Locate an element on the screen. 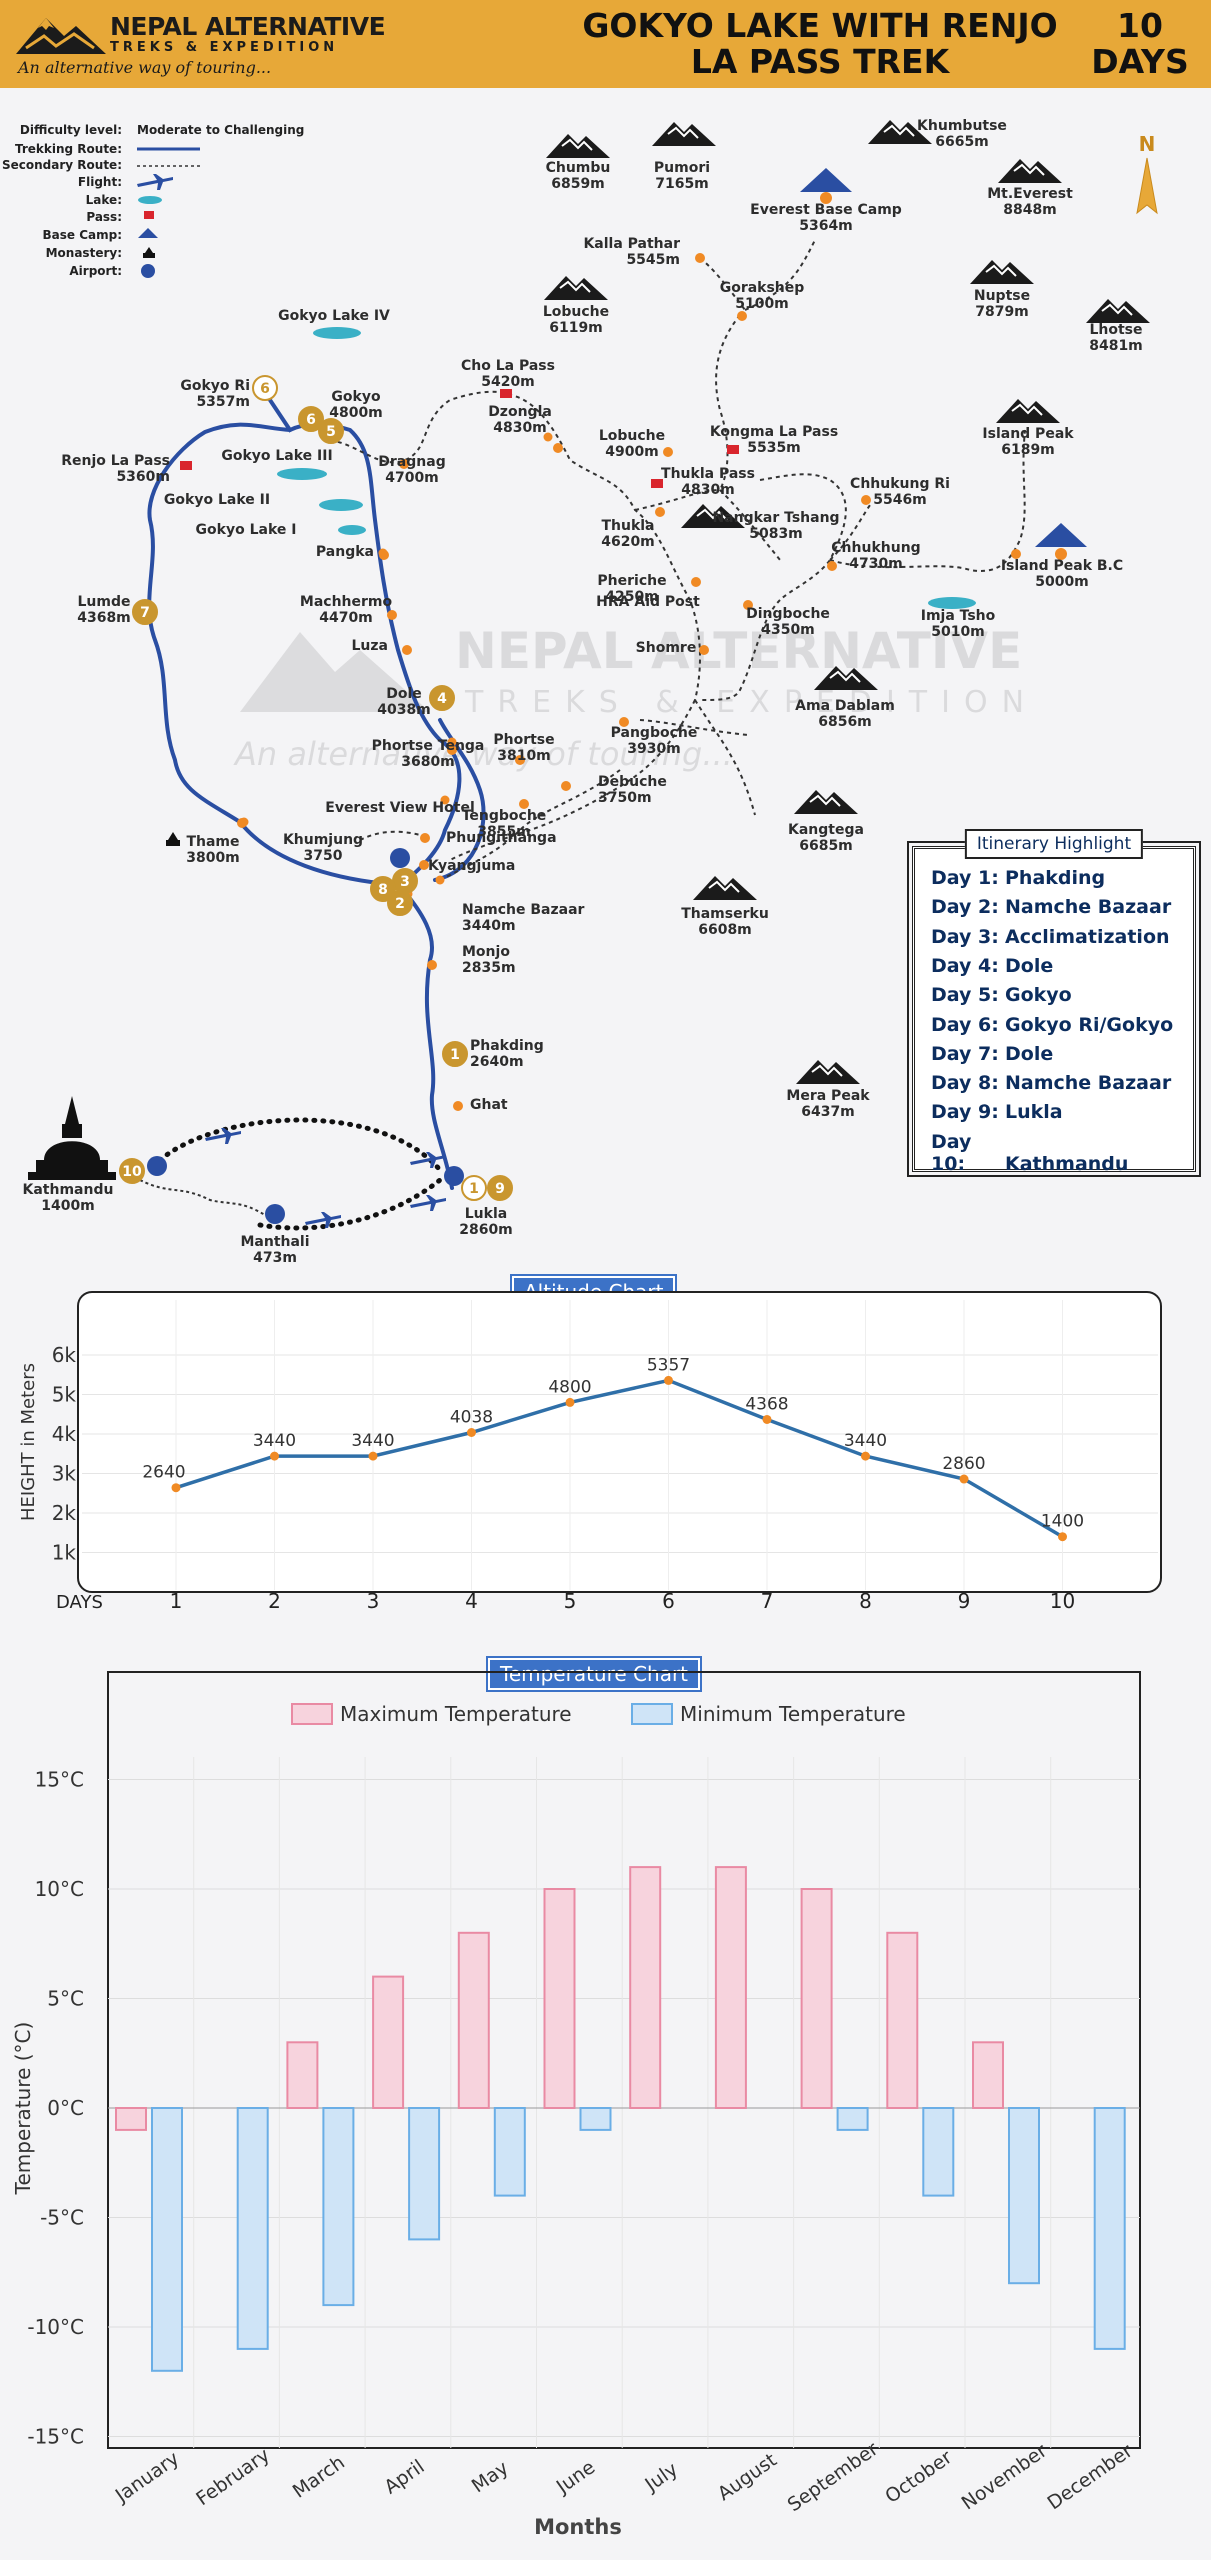 This screenshot has height=2560, width=1211. itinerary-row: Day 1: Phakding is located at coordinates (1018, 878).